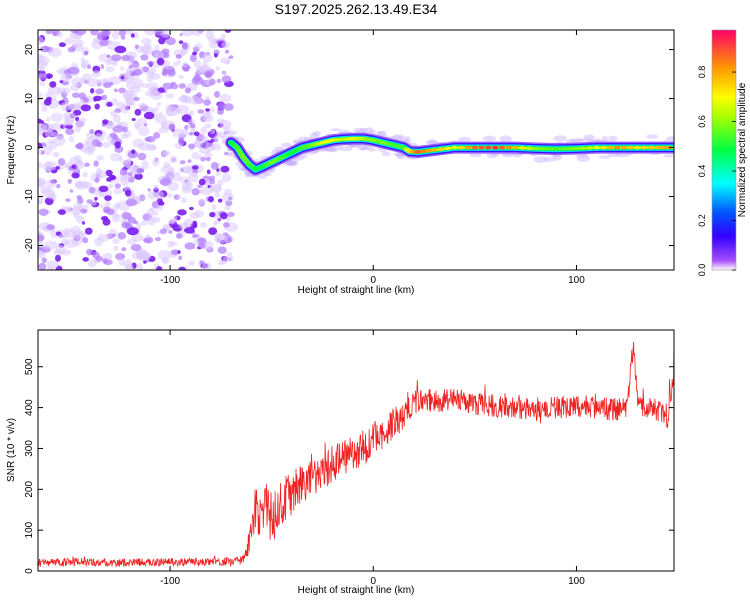  Describe the element at coordinates (356, 9) in the screenshot. I see `chart-title: S197.2025.262.13.49.E34` at that location.